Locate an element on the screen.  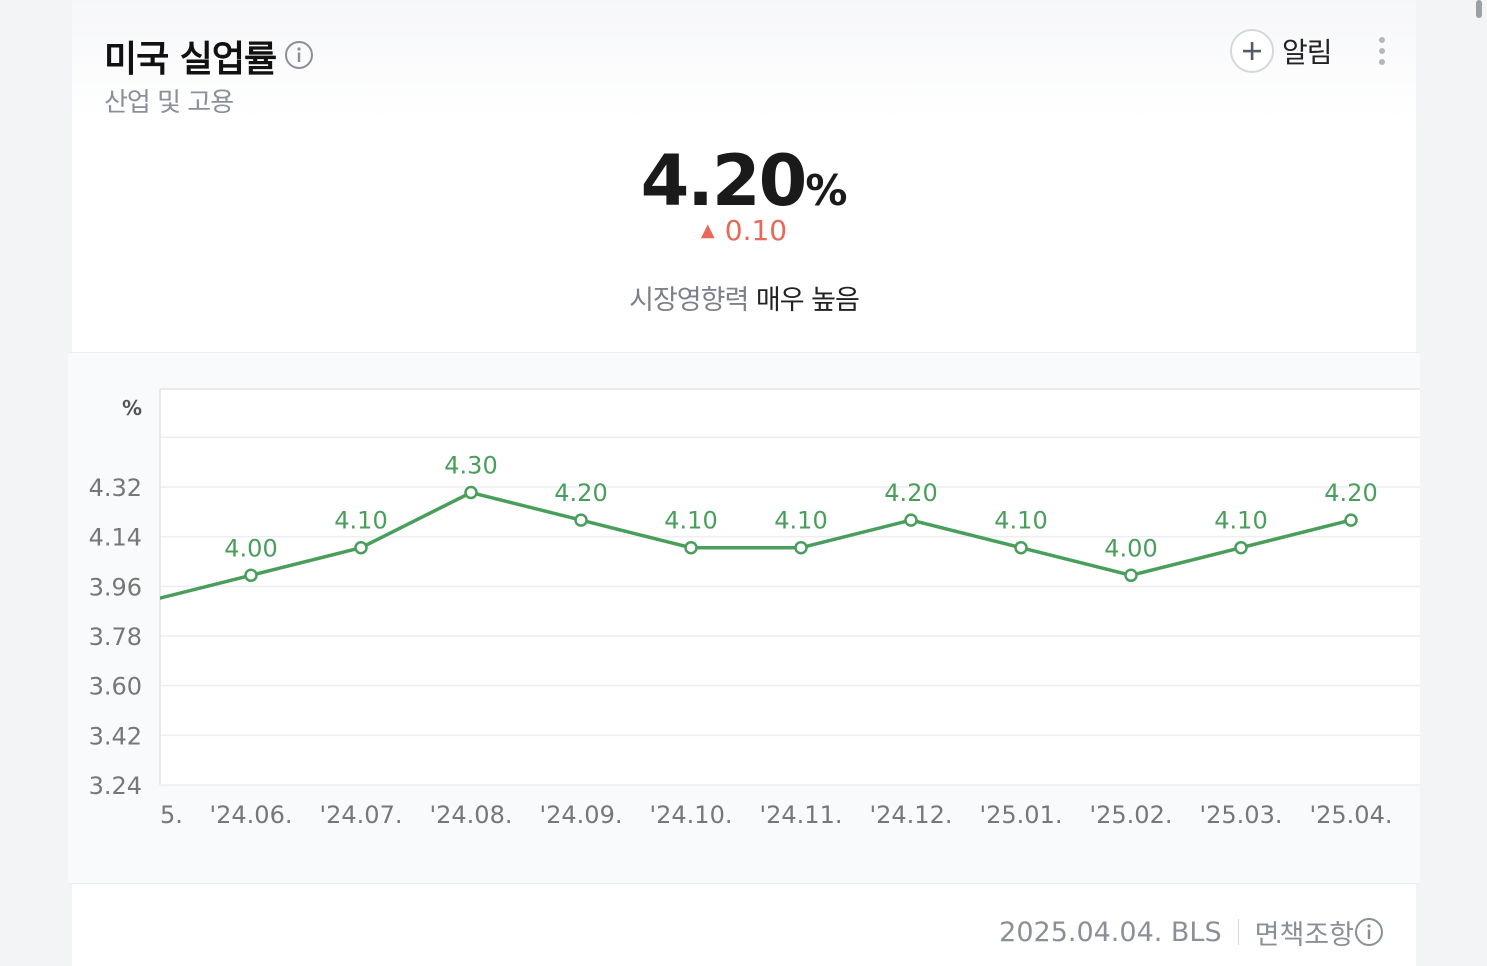
indicator-title: 미국 실업률 is located at coordinates (190, 59).